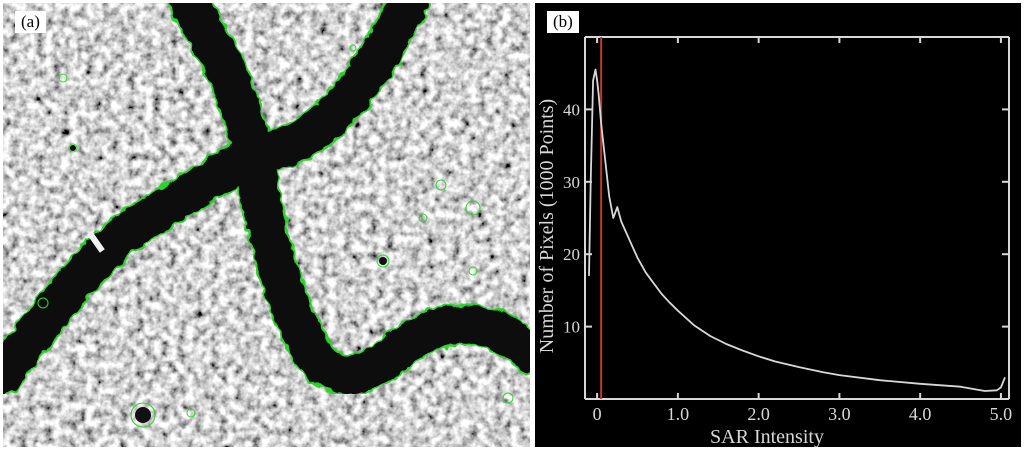 This screenshot has height=450, width=1024. Describe the element at coordinates (571, 182) in the screenshot. I see `y-tick-label: 30` at that location.